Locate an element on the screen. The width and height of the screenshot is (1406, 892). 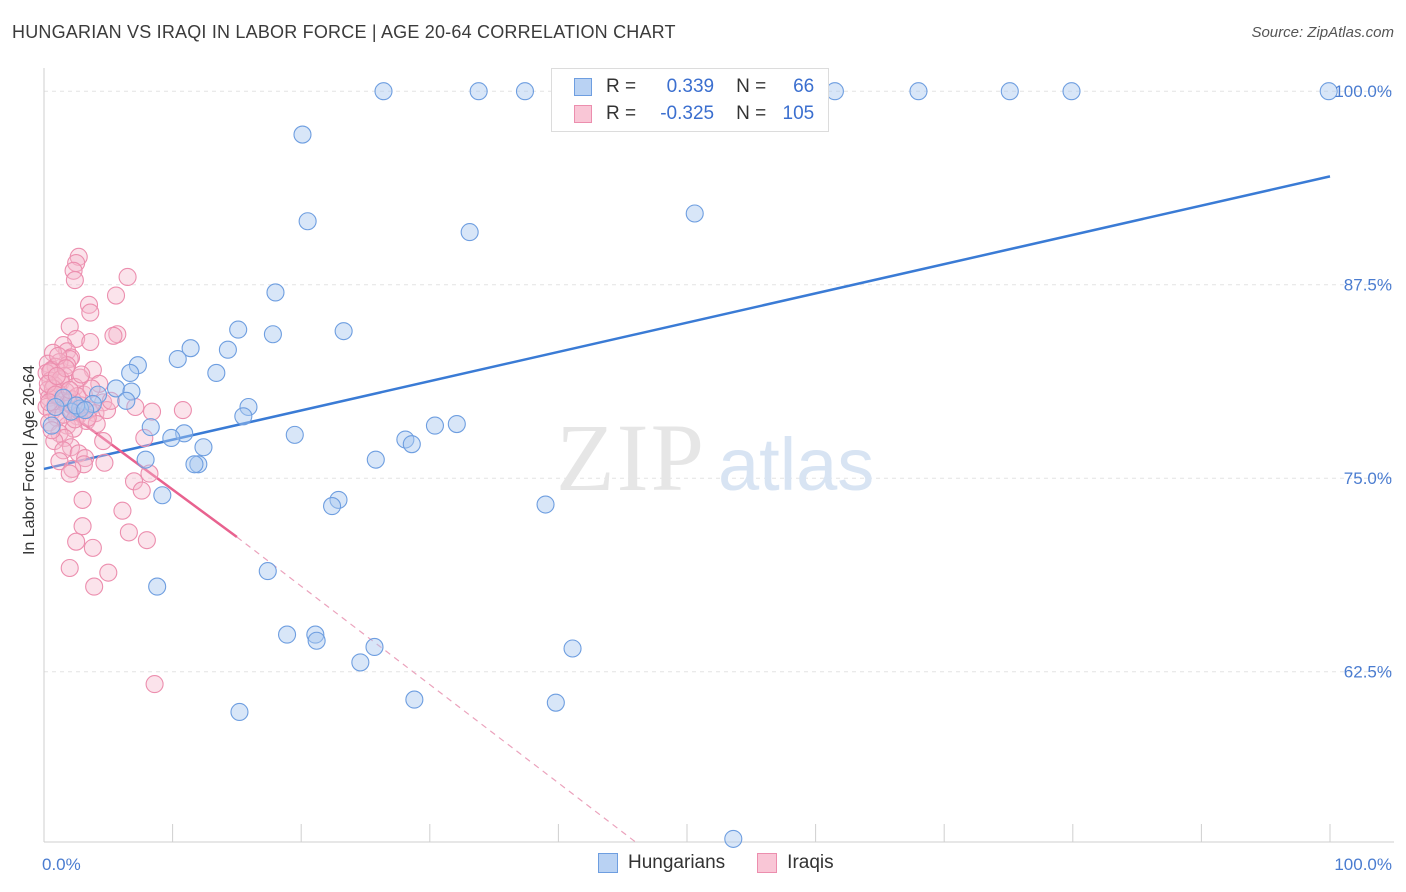
legend-item-iraqis: Iraqis is located at coordinates (795, 863).